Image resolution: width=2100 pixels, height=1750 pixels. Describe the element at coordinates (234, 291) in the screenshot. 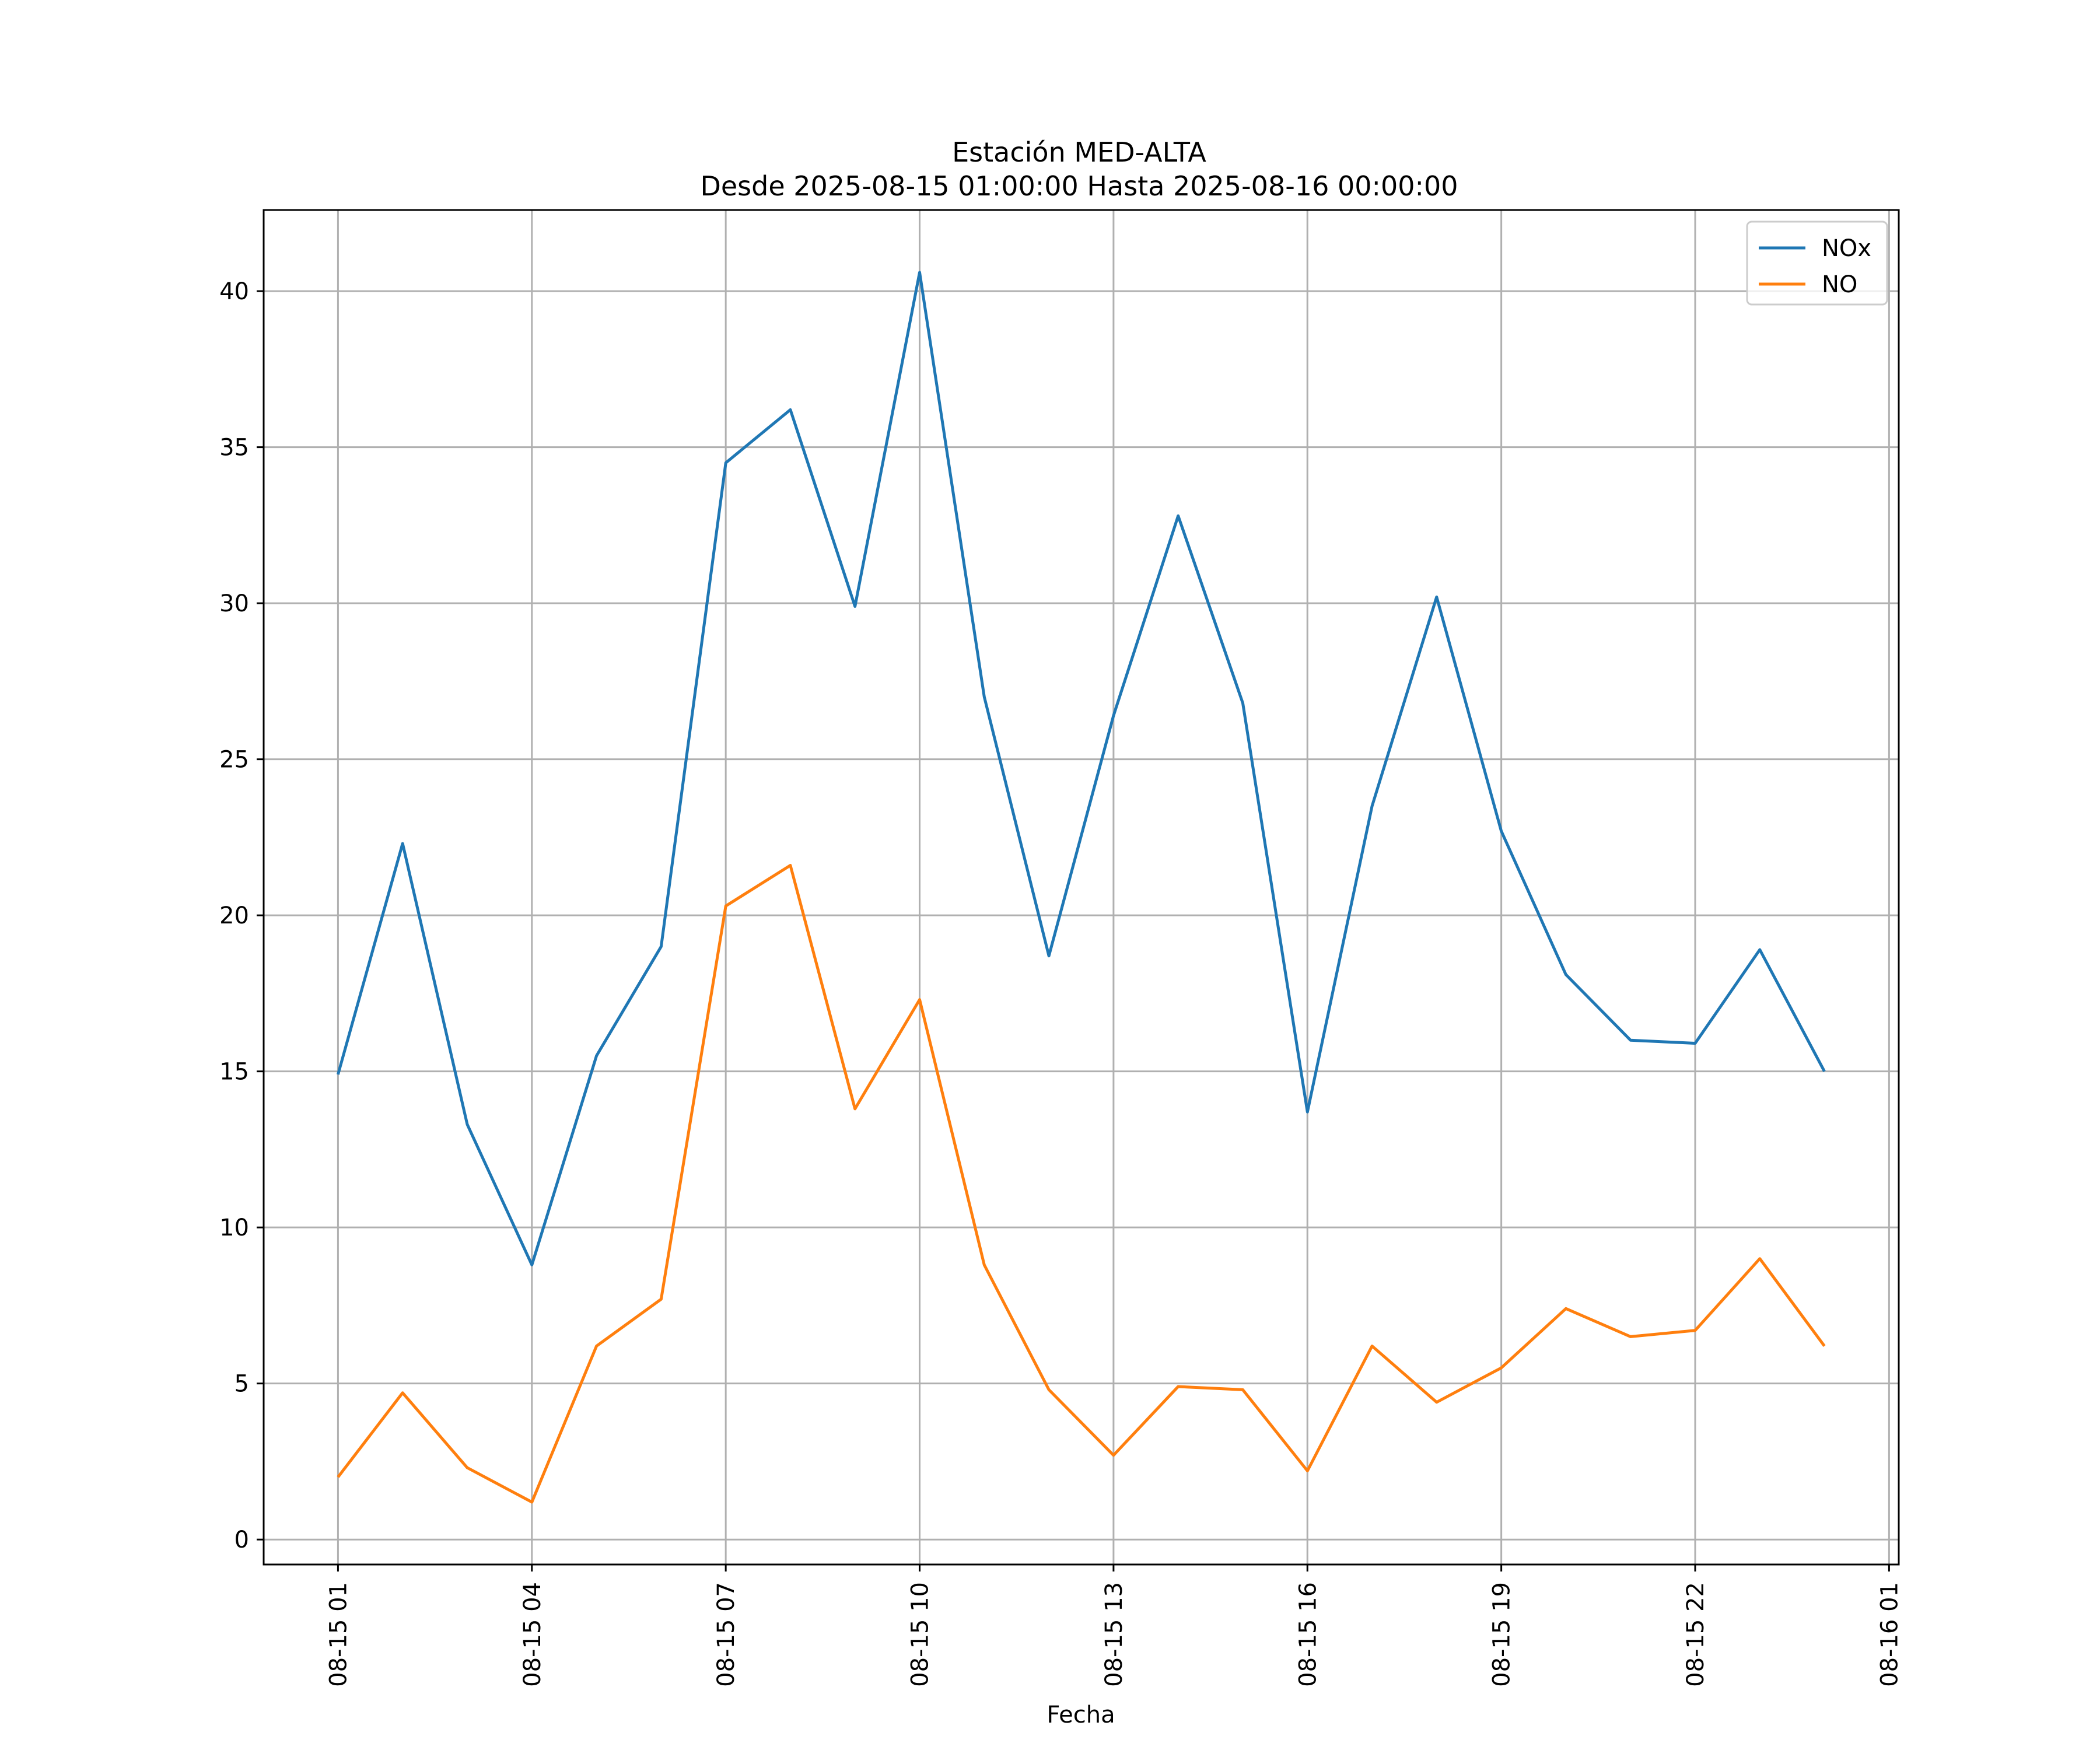

I see `y-tick-label: 40` at that location.